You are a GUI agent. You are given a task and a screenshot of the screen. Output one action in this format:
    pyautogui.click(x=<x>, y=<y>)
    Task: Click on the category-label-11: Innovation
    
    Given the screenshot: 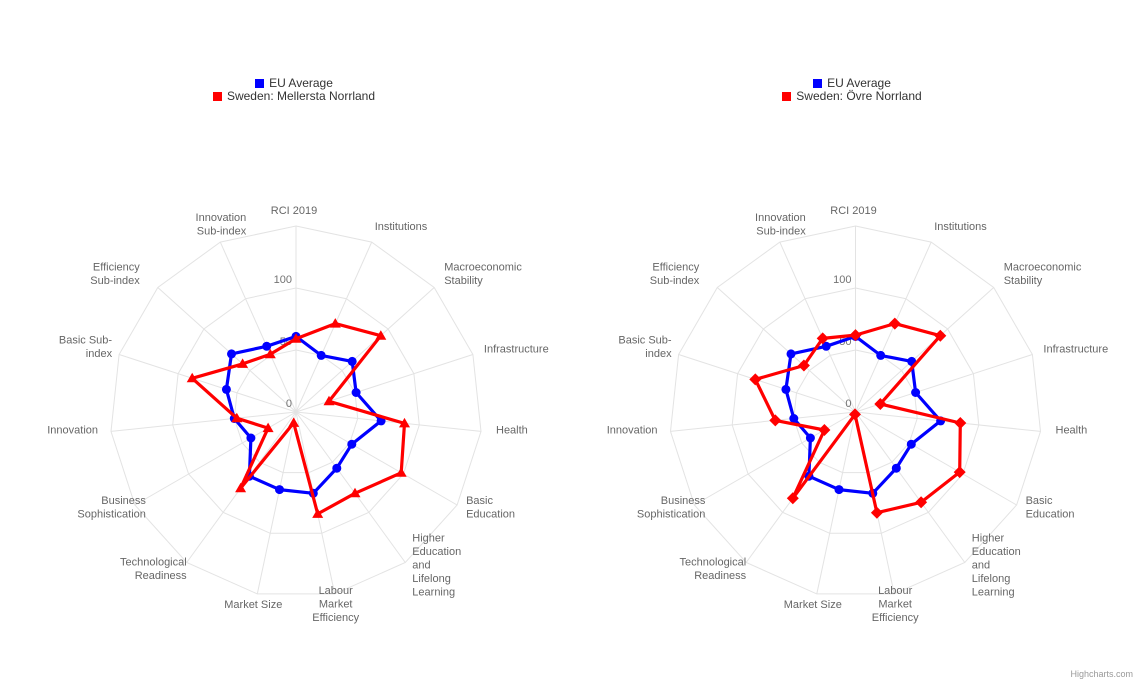 What is the action you would take?
    pyautogui.click(x=72, y=430)
    